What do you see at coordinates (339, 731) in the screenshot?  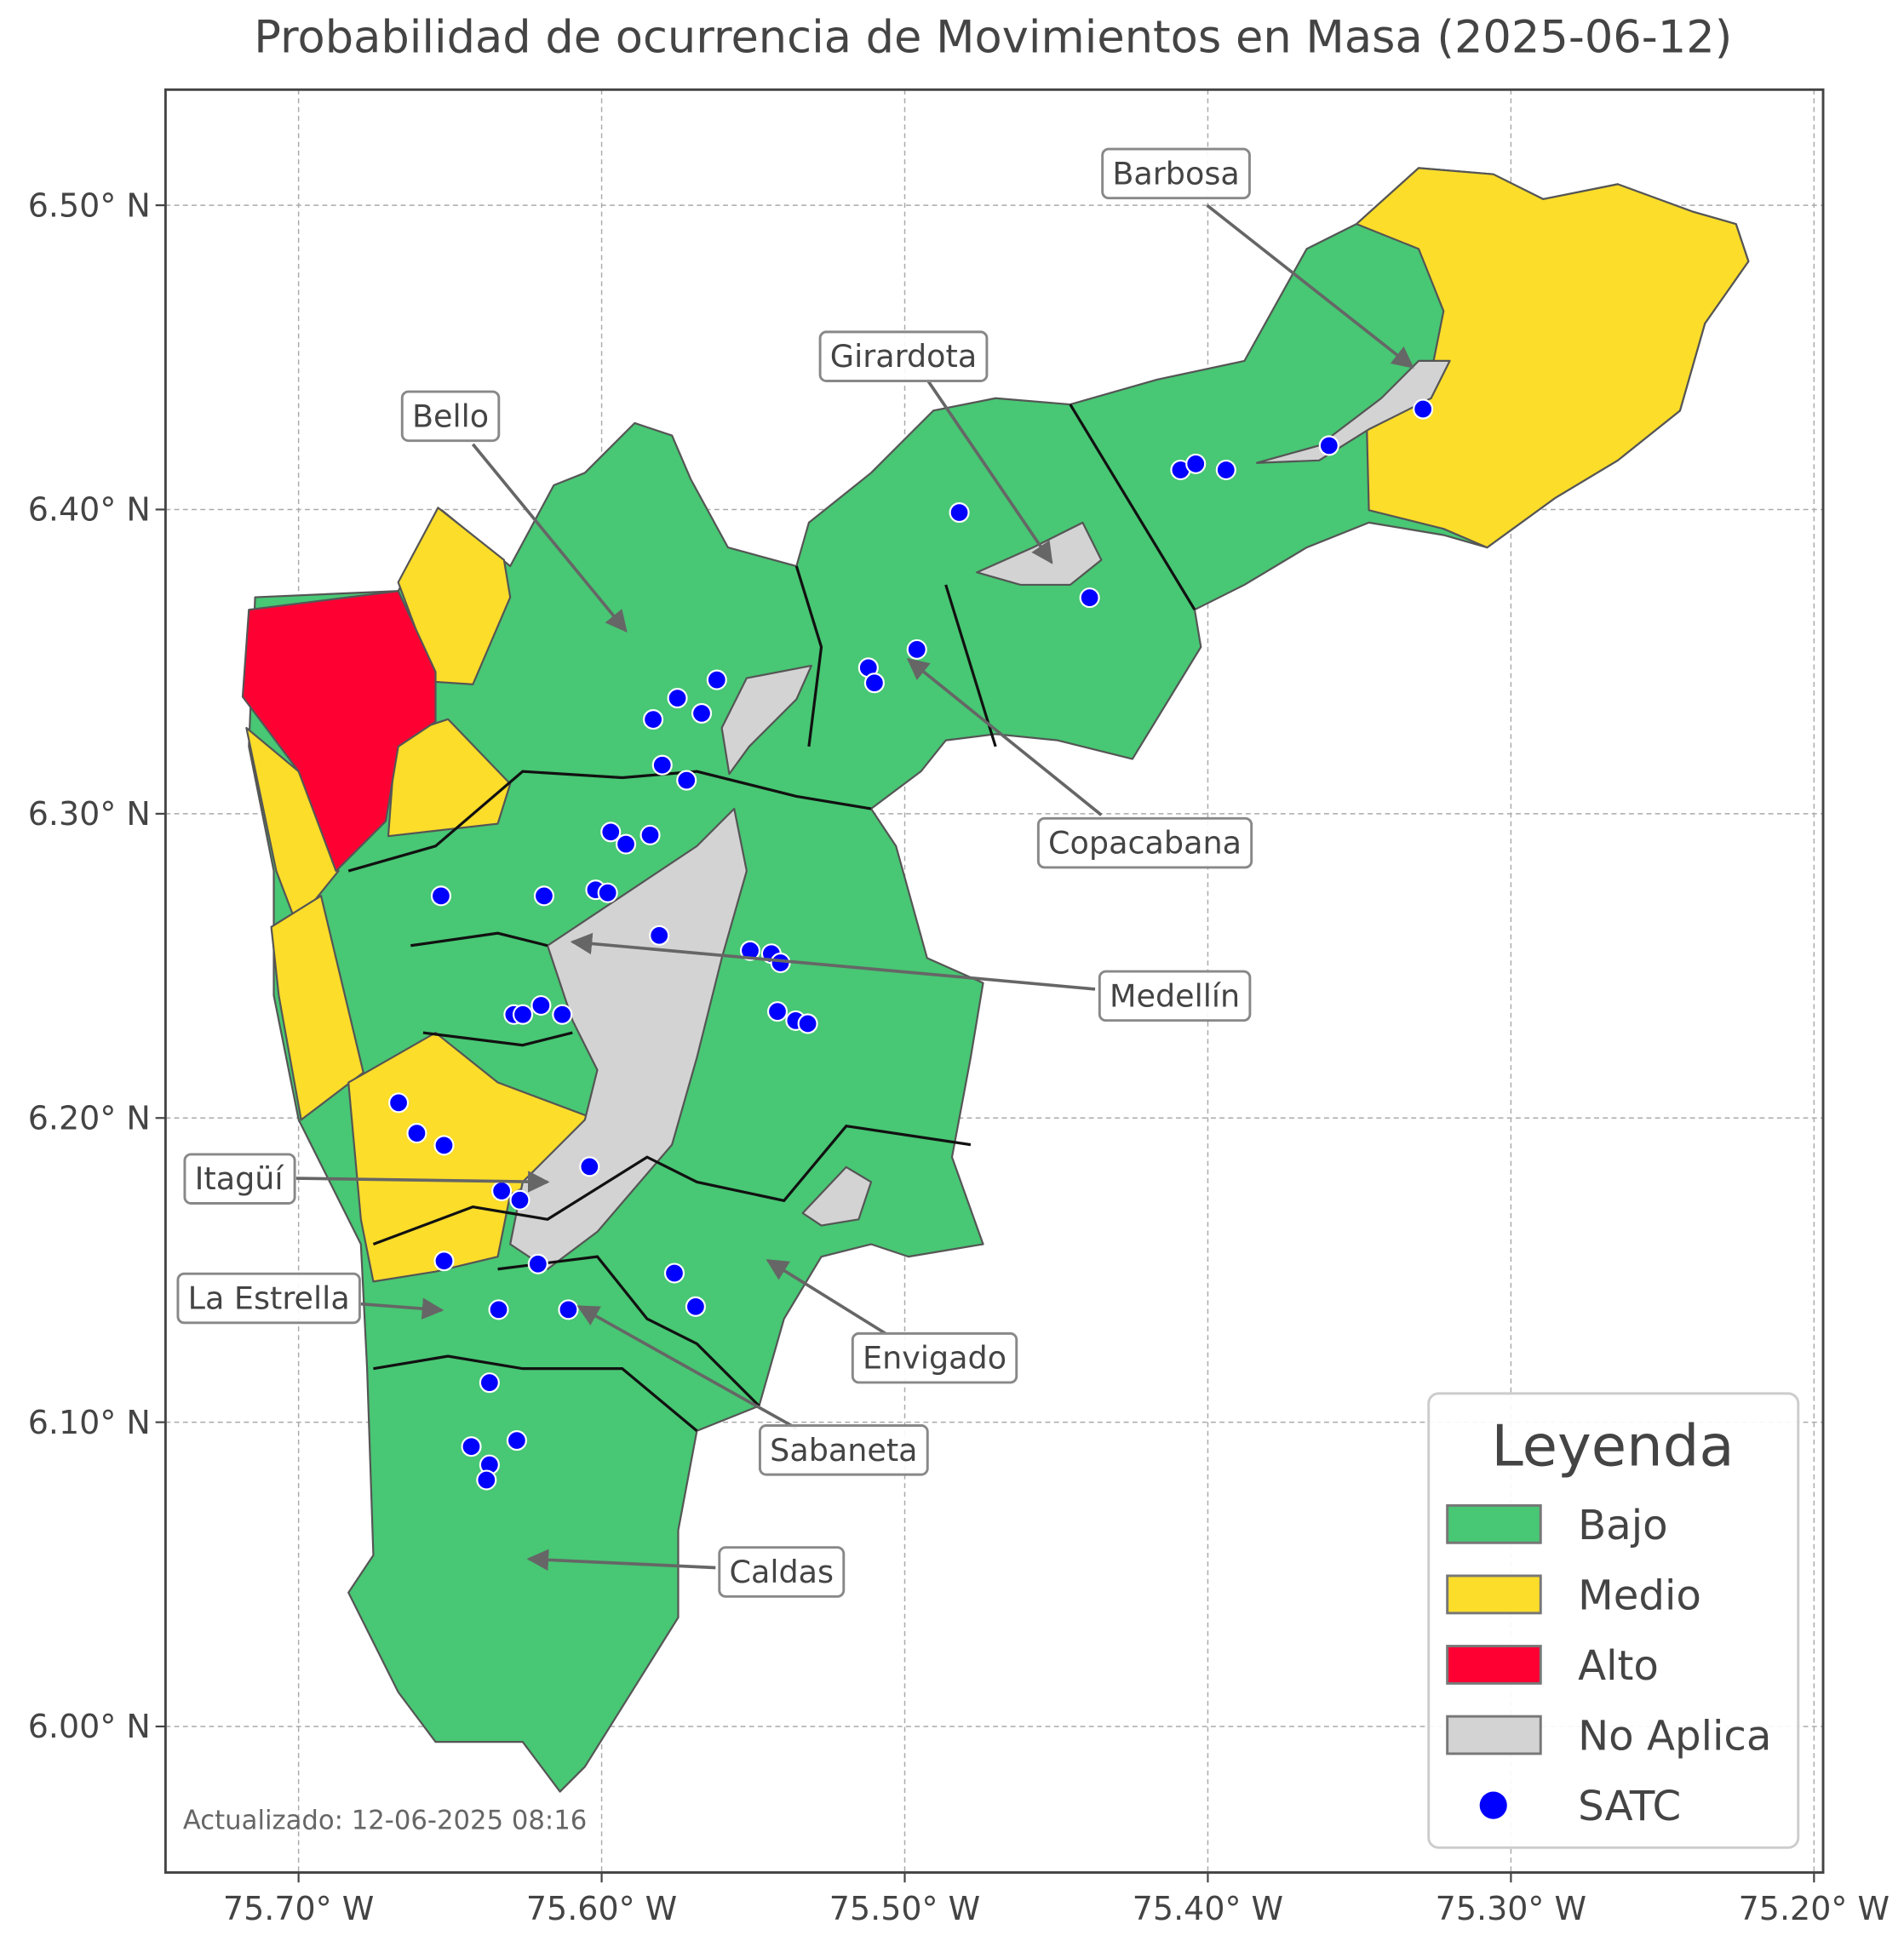 I see `region-alto` at bounding box center [339, 731].